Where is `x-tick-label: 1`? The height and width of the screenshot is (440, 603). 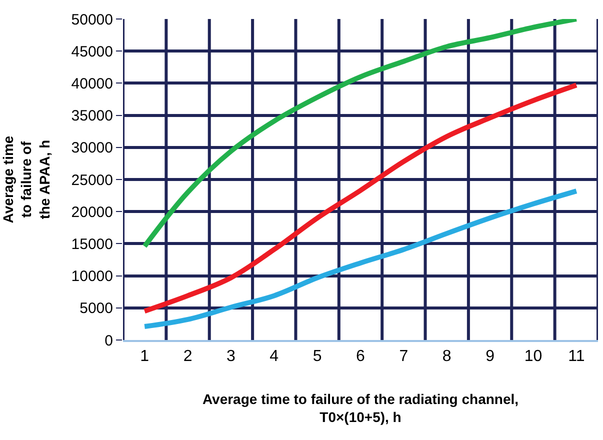 x-tick-label: 1 is located at coordinates (145, 357).